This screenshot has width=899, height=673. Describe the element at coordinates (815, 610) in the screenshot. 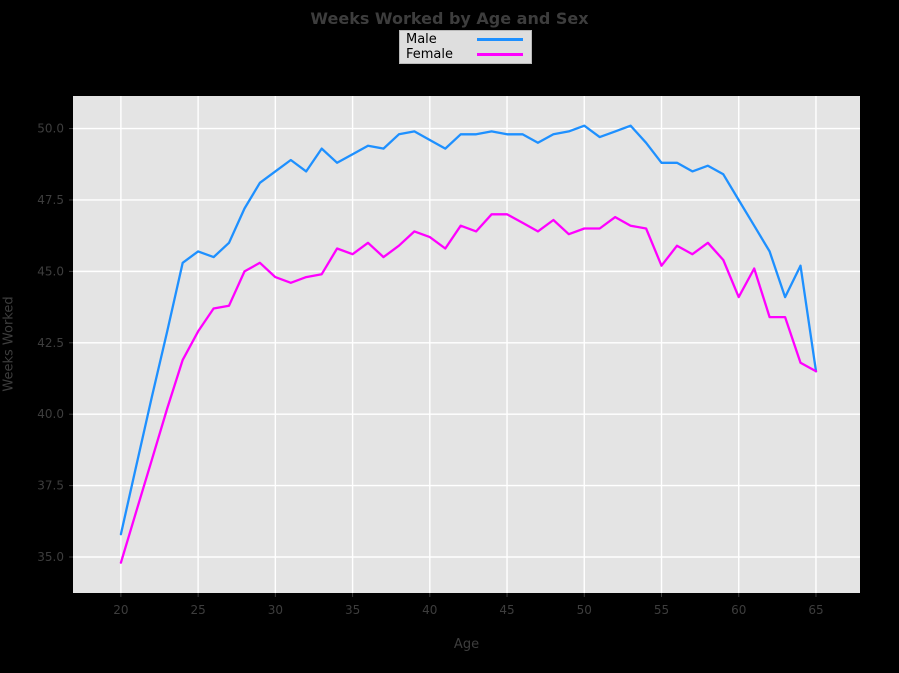

I see `x-tick-label: 65` at that location.